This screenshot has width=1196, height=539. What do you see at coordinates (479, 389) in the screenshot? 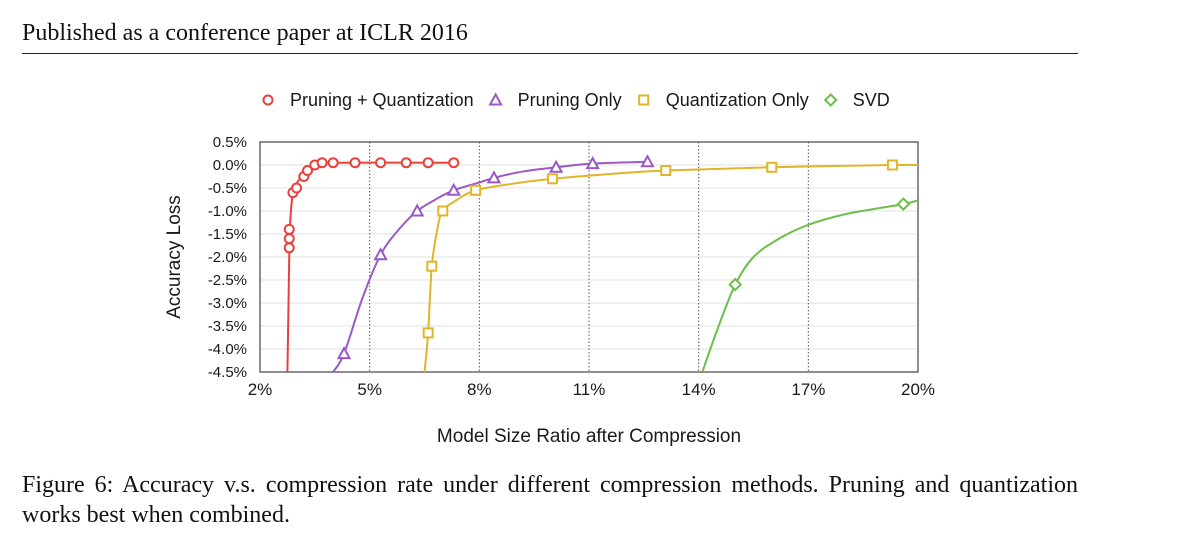
I see `x-tick-label: 8%` at bounding box center [479, 389].